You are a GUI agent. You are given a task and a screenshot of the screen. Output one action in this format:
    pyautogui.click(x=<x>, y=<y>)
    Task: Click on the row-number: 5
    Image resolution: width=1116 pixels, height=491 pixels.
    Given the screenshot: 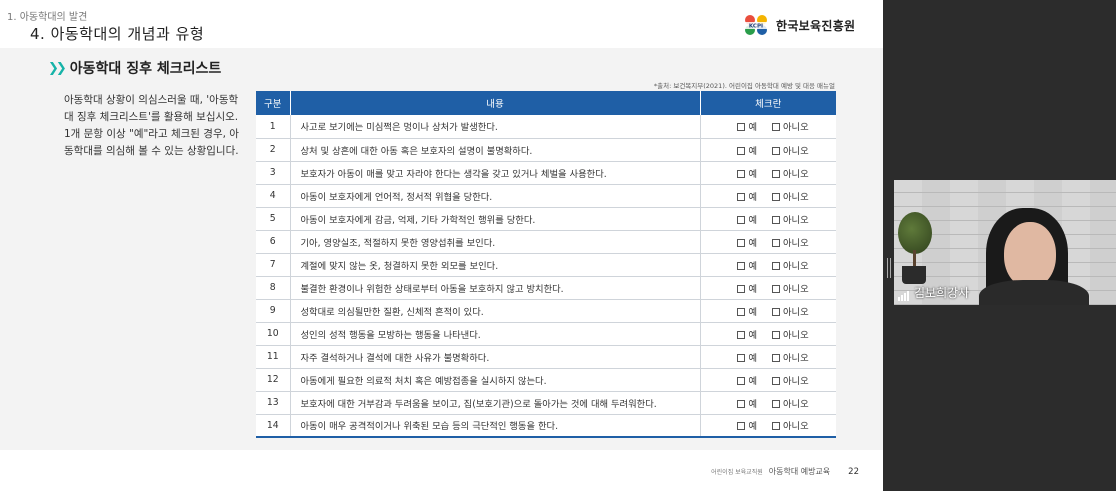 What is the action you would take?
    pyautogui.click(x=273, y=219)
    